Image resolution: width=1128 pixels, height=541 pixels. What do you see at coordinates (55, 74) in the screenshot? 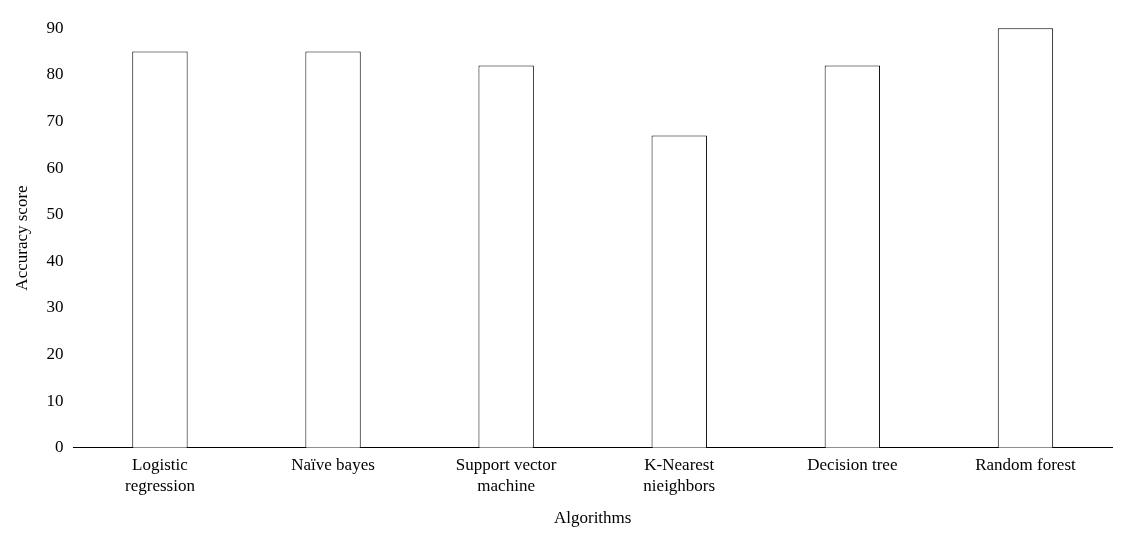
I see `y-tick-label: 80` at bounding box center [55, 74].